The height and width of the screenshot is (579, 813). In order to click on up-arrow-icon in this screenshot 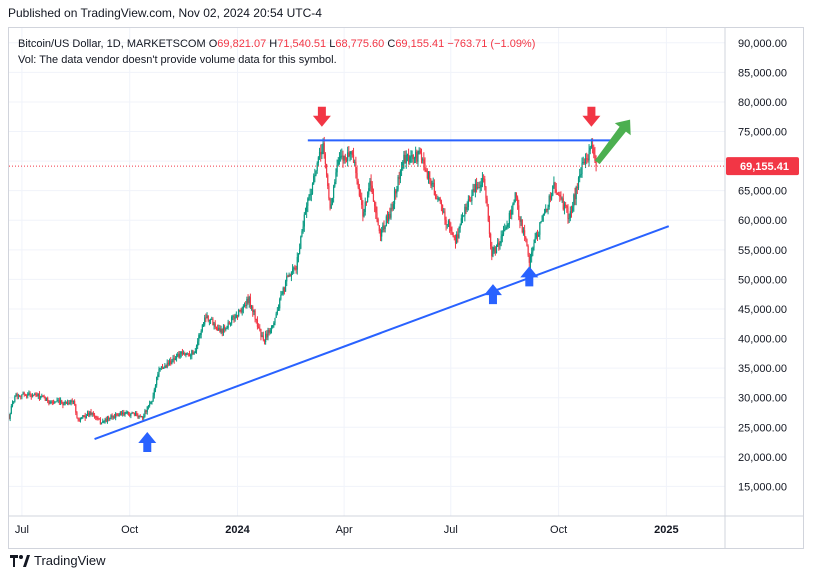, I will do `click(492, 294)`.